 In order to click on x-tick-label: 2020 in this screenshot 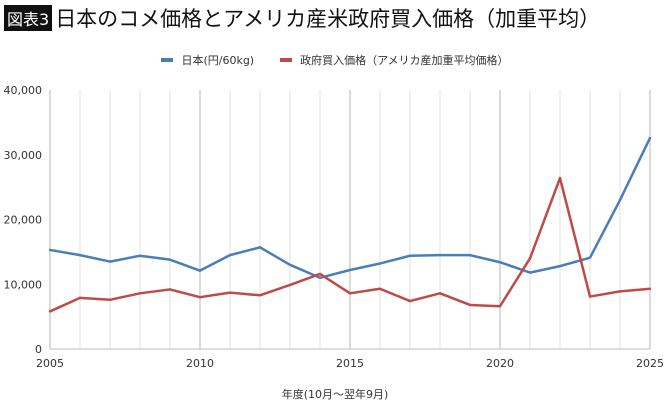, I will do `click(500, 363)`.